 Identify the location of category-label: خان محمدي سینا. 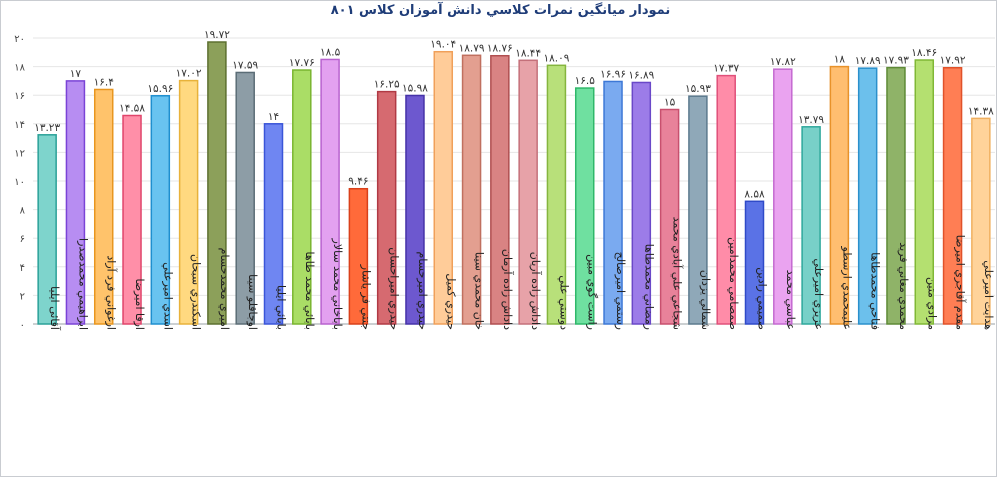
(479, 291).